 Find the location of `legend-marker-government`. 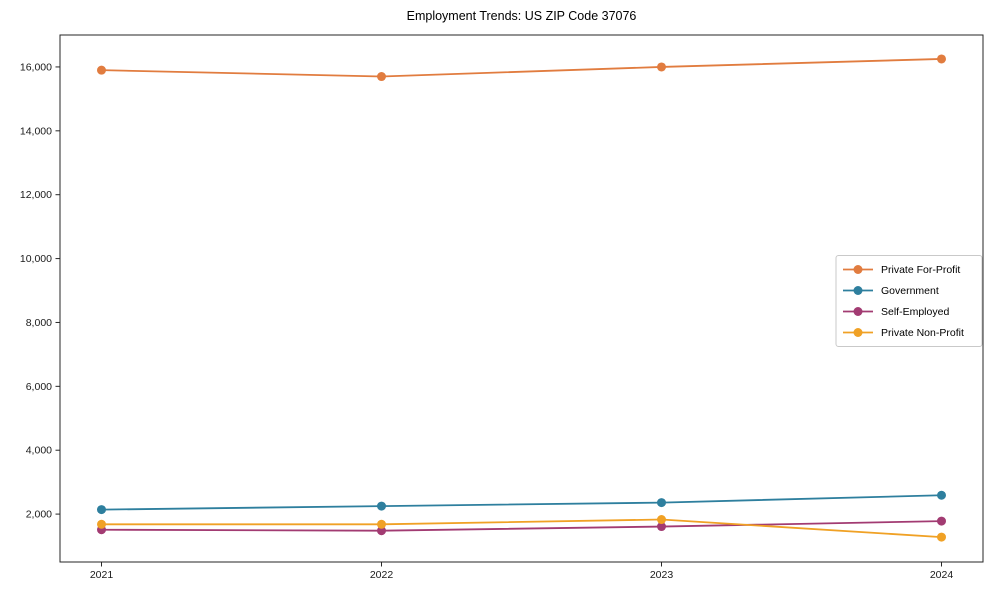

legend-marker-government is located at coordinates (858, 290).